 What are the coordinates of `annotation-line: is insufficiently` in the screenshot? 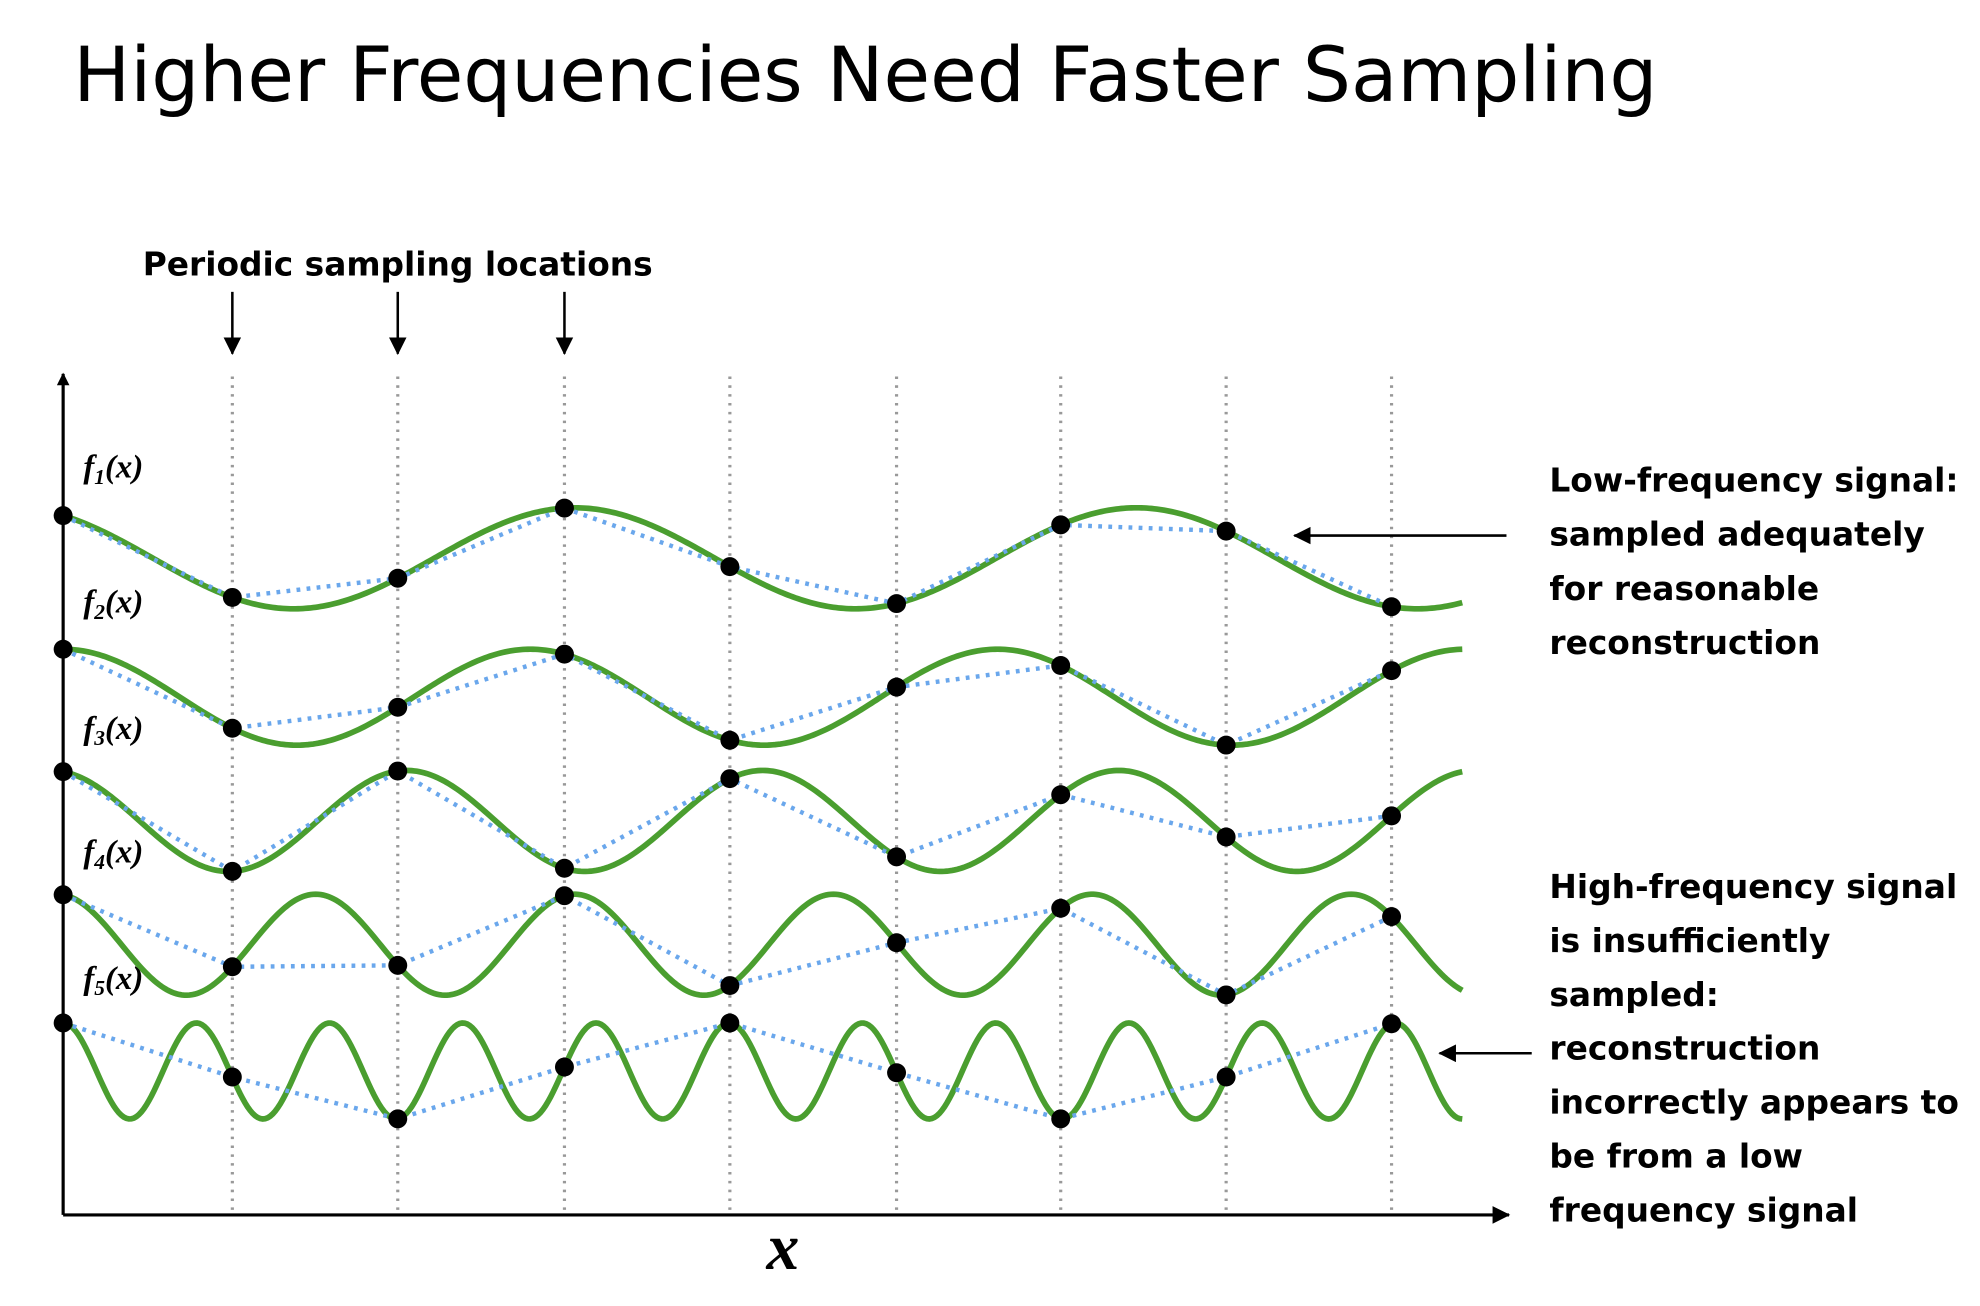 It's located at (1689, 941).